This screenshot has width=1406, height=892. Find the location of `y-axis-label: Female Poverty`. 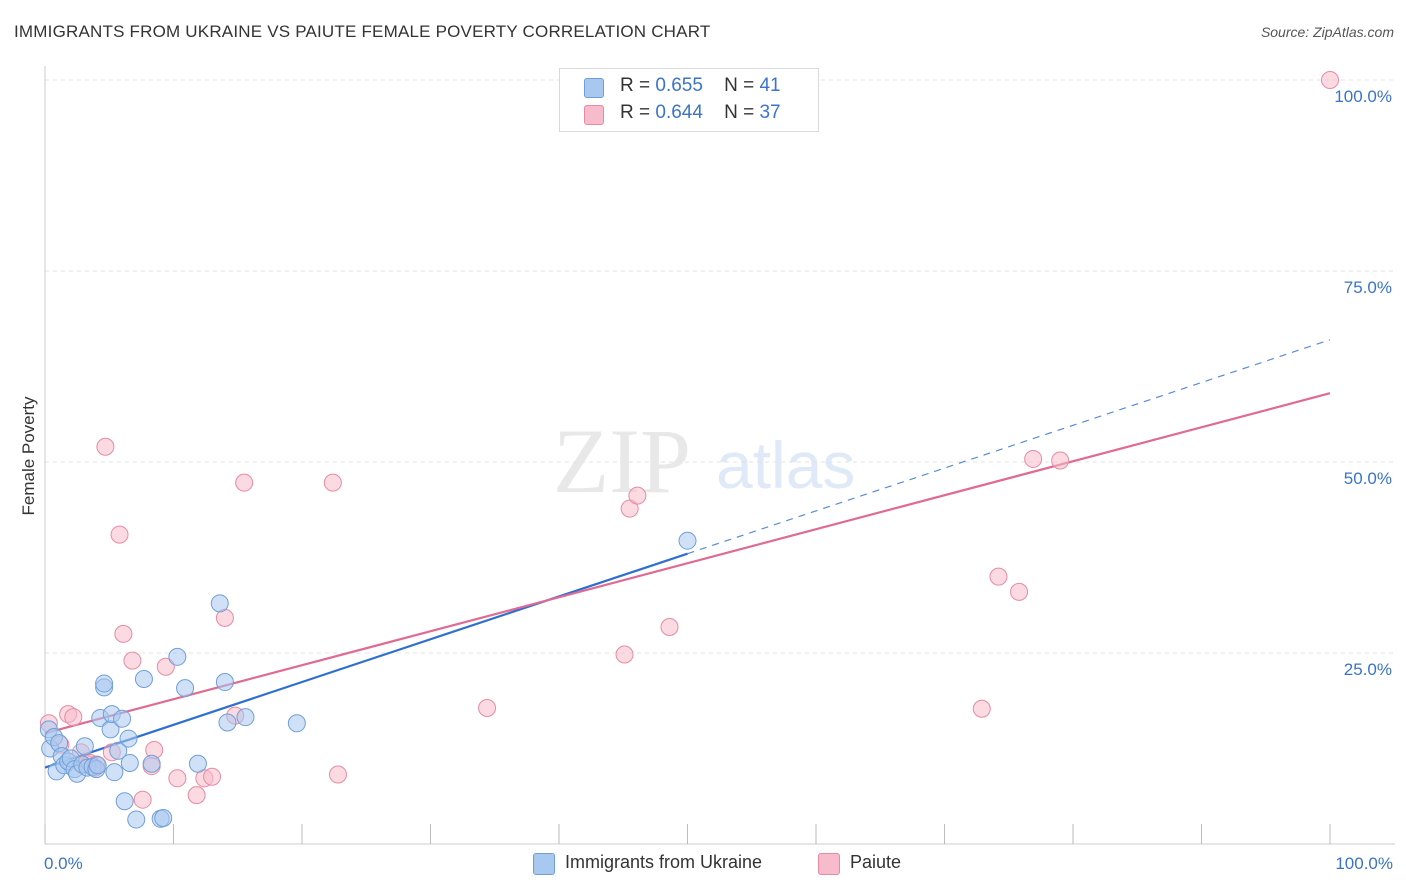

y-axis-label: Female Poverty is located at coordinates (28, 456).